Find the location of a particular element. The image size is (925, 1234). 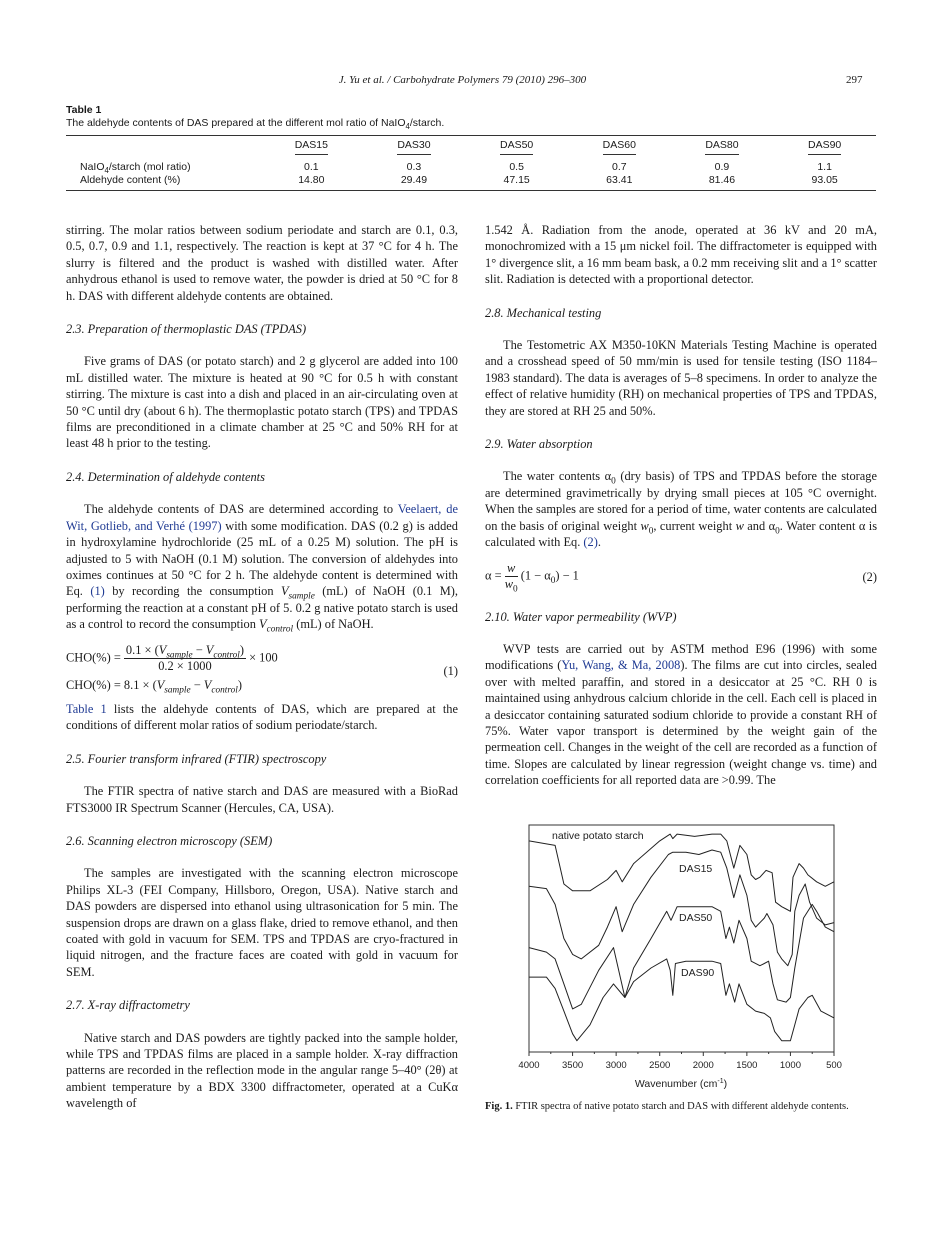

x-tick-label: 4000 is located at coordinates (528, 1065).